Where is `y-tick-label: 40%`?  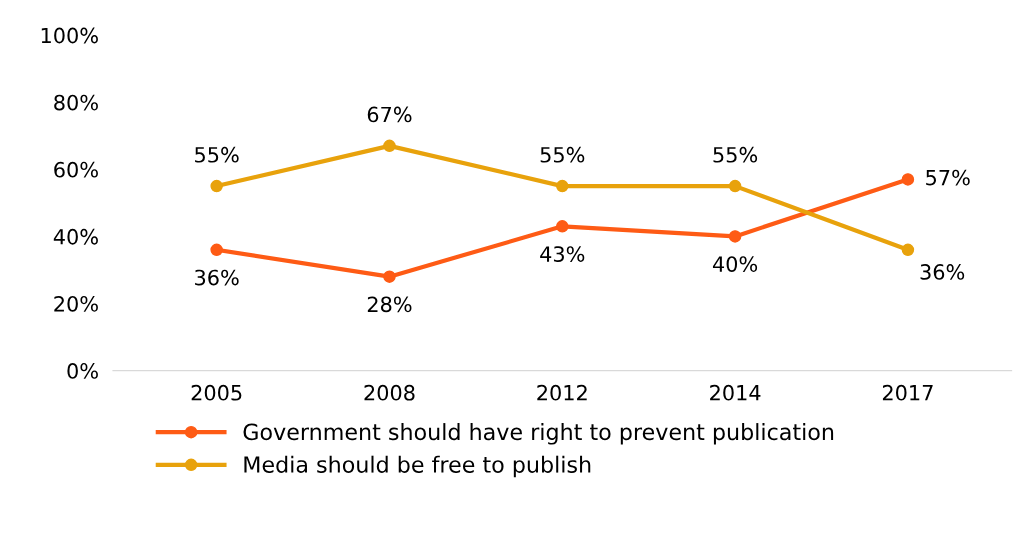 y-tick-label: 40% is located at coordinates (75, 236).